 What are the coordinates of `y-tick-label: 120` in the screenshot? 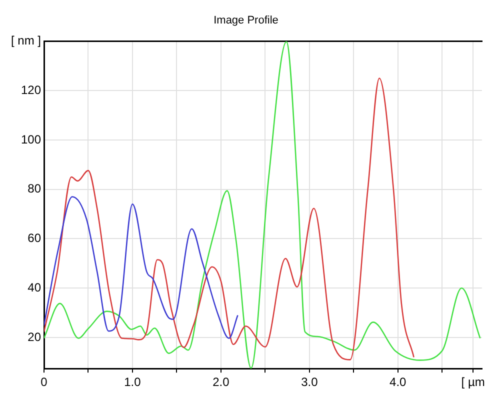 It's located at (31, 89).